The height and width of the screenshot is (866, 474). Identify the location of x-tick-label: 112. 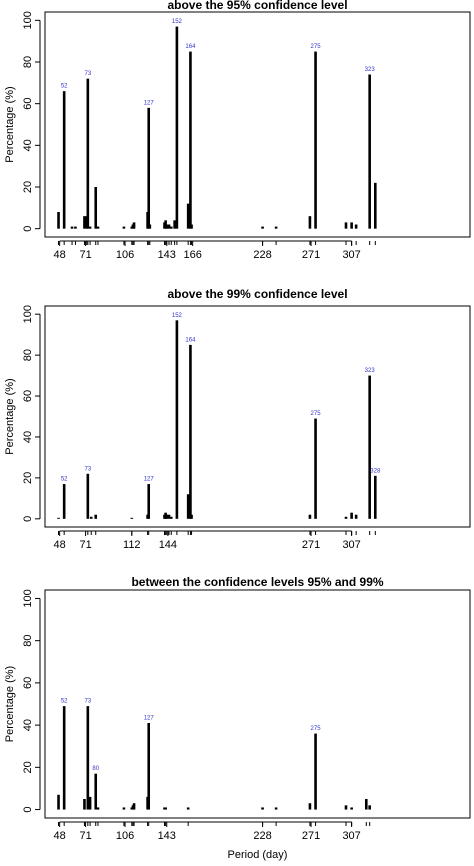
(132, 545).